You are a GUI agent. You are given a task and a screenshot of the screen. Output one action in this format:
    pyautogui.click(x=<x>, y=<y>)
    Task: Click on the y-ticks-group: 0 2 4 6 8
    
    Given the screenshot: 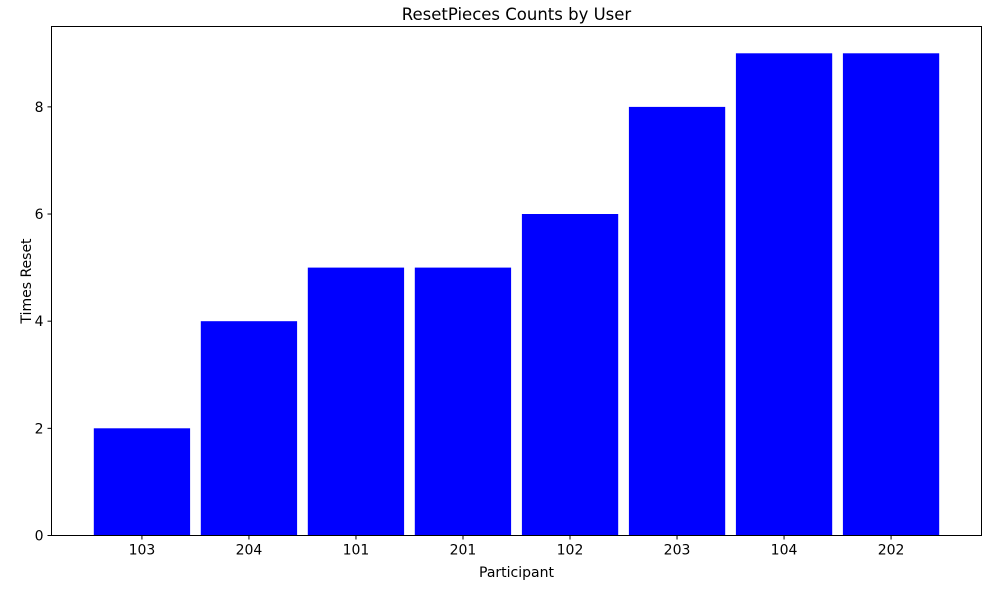 What is the action you would take?
    pyautogui.click(x=43, y=322)
    